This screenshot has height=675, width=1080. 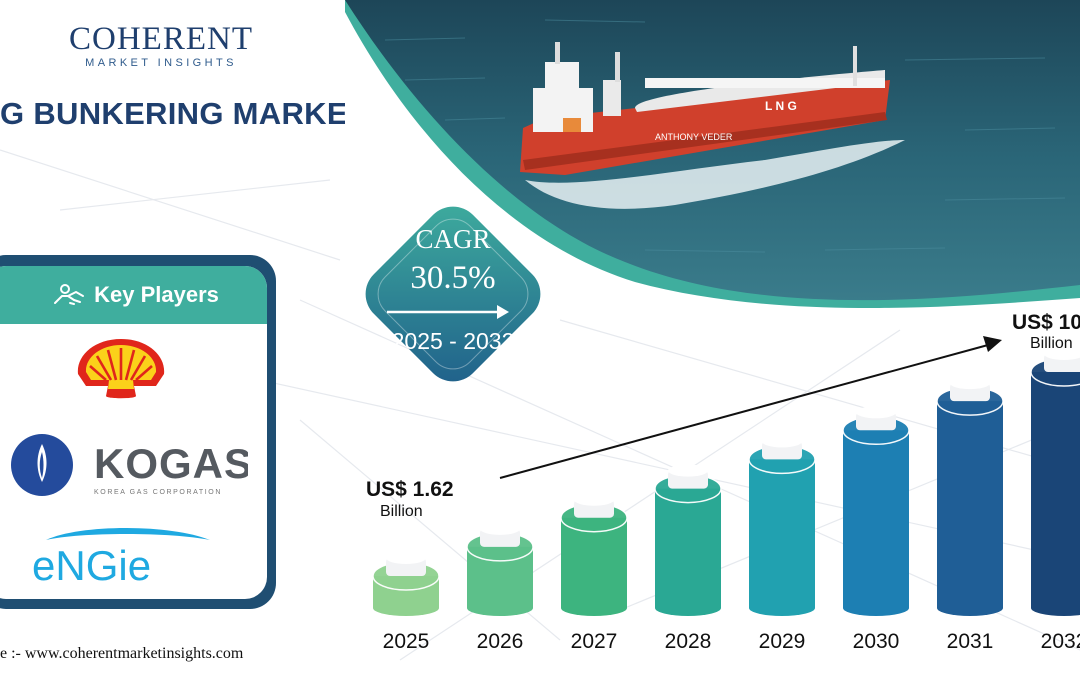 I want to click on key-players-header: Key Players, so click(x=133, y=295).